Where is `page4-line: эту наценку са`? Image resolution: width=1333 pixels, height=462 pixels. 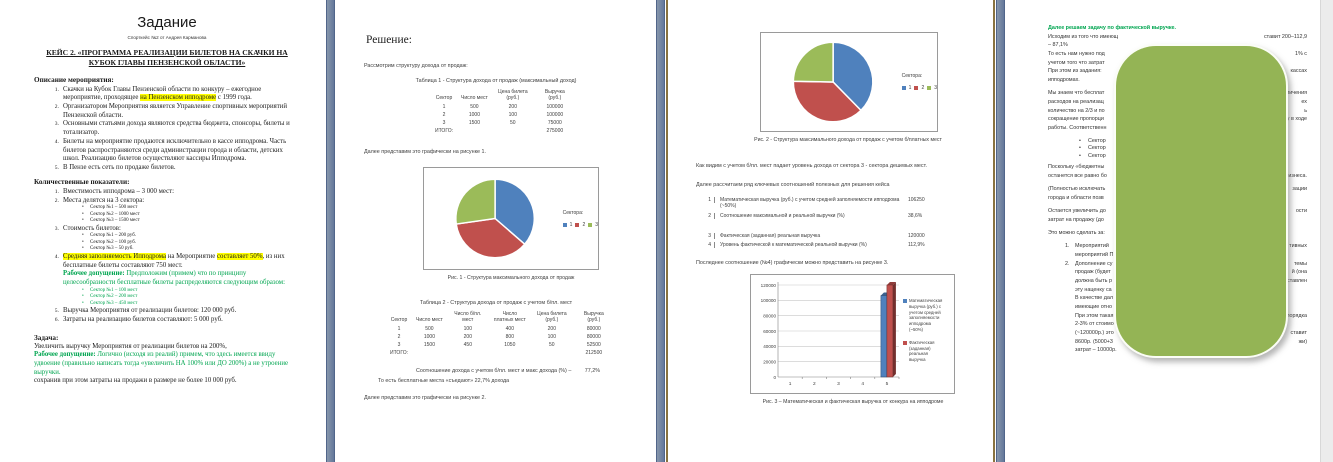
page4-line: эту наценку са is located at coordinates (1177, 290).